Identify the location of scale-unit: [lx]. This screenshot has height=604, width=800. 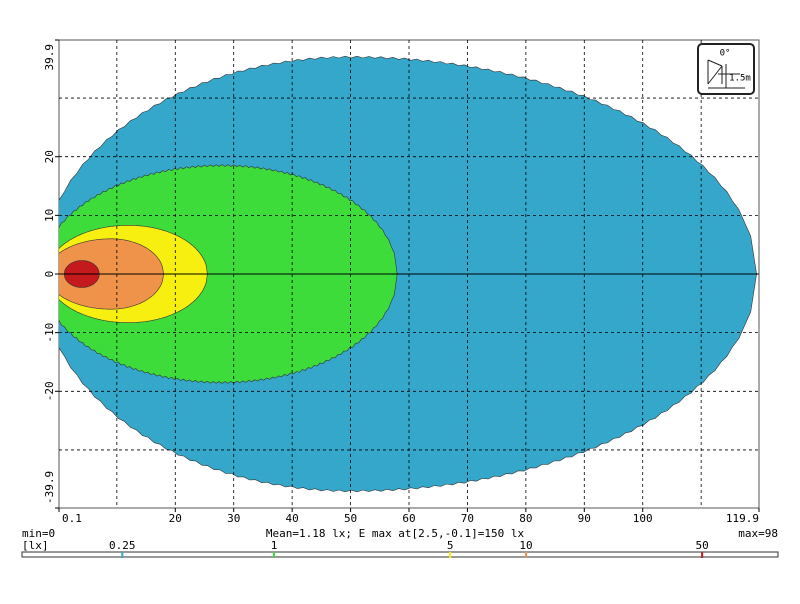
(35, 545).